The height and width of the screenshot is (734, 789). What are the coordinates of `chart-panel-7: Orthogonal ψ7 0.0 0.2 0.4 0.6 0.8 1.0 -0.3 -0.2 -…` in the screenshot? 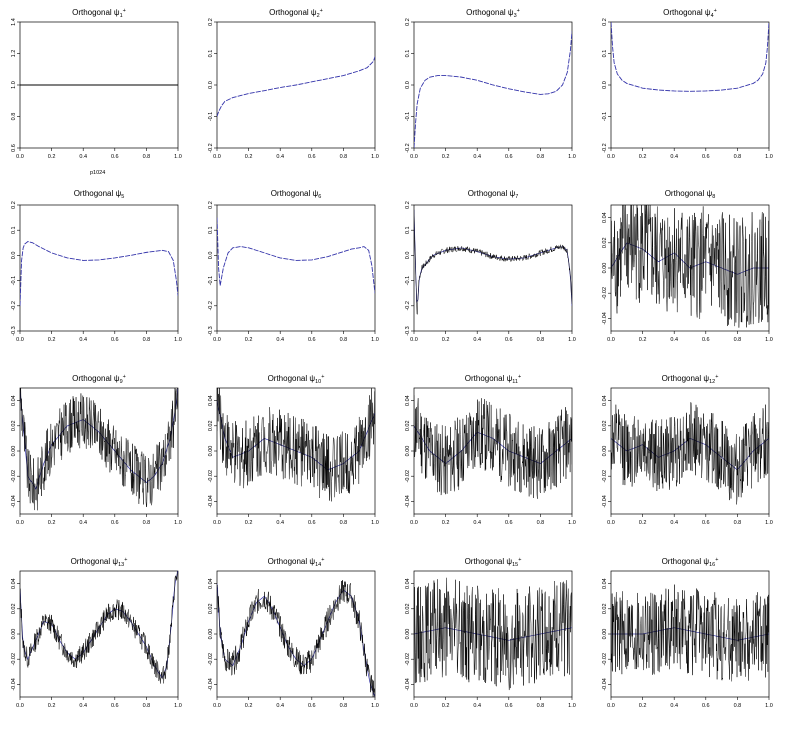 It's located at (492, 274).